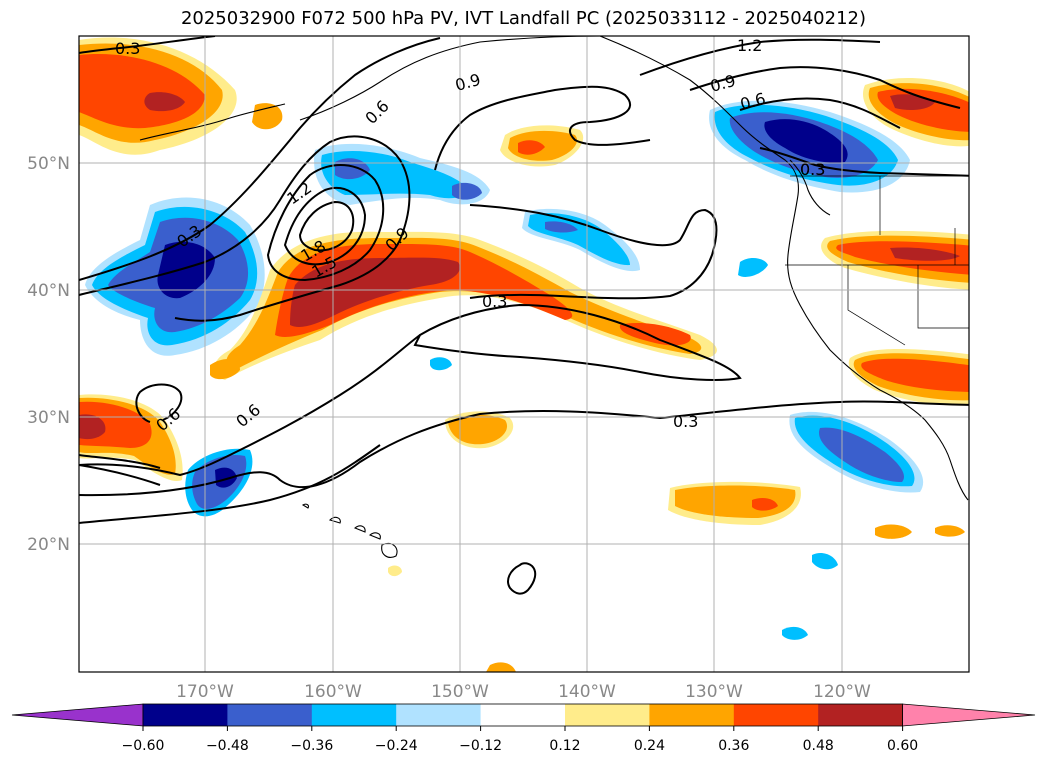 This screenshot has height=765, width=1047. I want to click on lon-label: 170°W, so click(205, 692).